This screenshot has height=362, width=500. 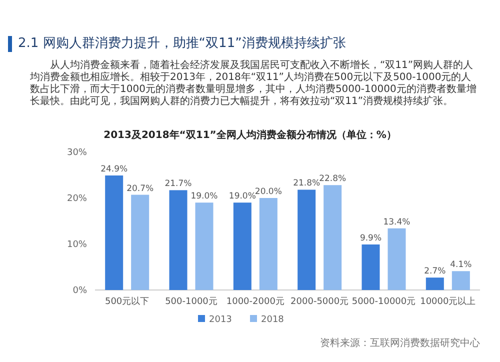 What do you see at coordinates (140, 189) in the screenshot?
I see `data-label: 20.7%` at bounding box center [140, 189].